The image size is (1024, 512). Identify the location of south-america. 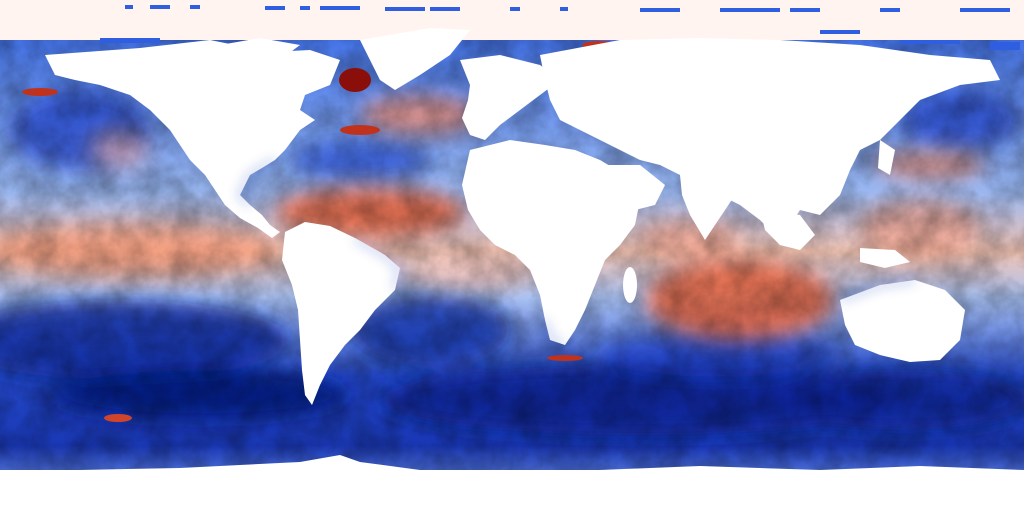
(341, 313).